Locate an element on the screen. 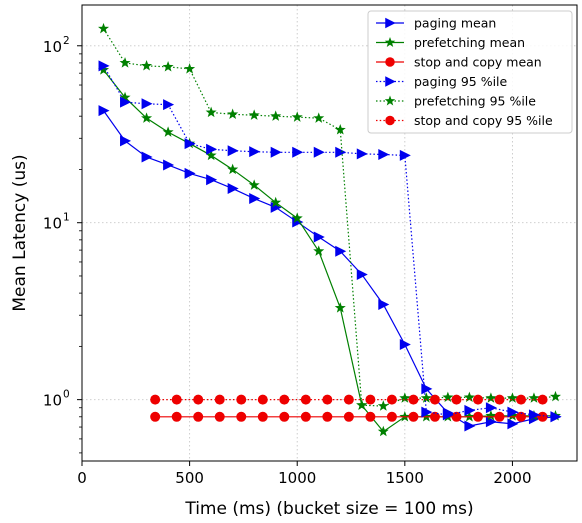  y-tick-exponent: 2 is located at coordinates (66, 41).